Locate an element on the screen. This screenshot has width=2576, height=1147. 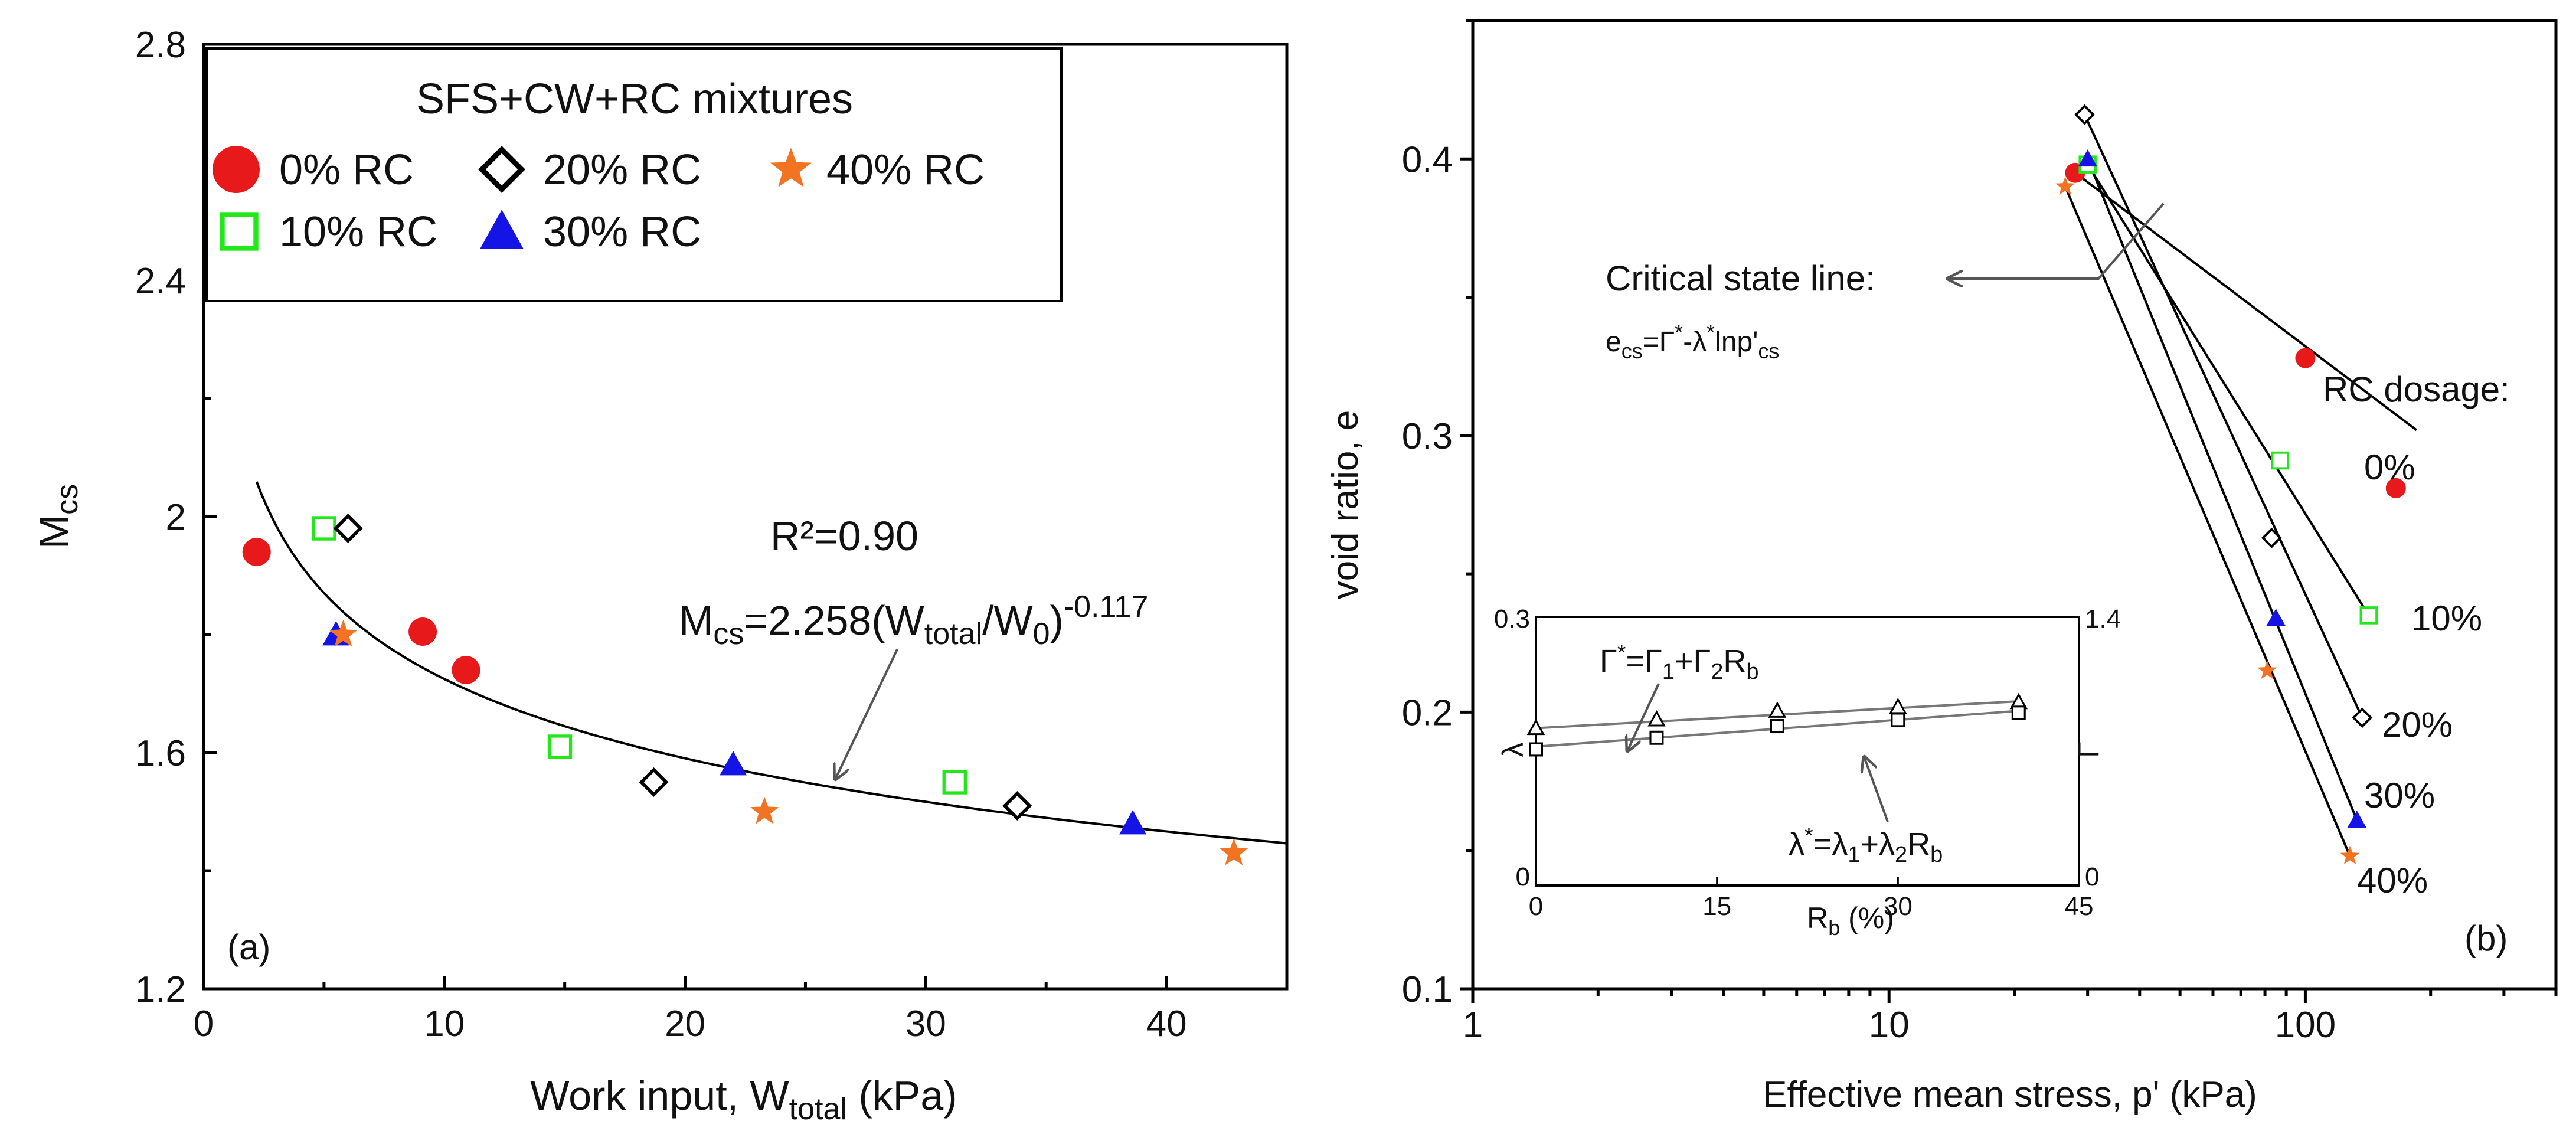
legend-title: SFS+CW+RC mixtures is located at coordinates (634, 99).